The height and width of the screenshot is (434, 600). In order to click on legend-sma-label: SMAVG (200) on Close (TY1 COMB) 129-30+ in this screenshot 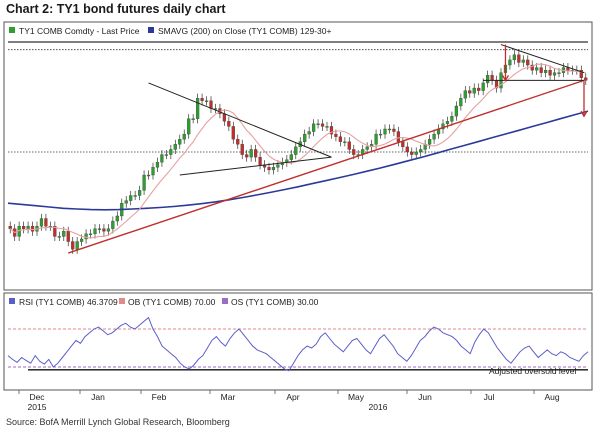, I will do `click(244, 31)`.